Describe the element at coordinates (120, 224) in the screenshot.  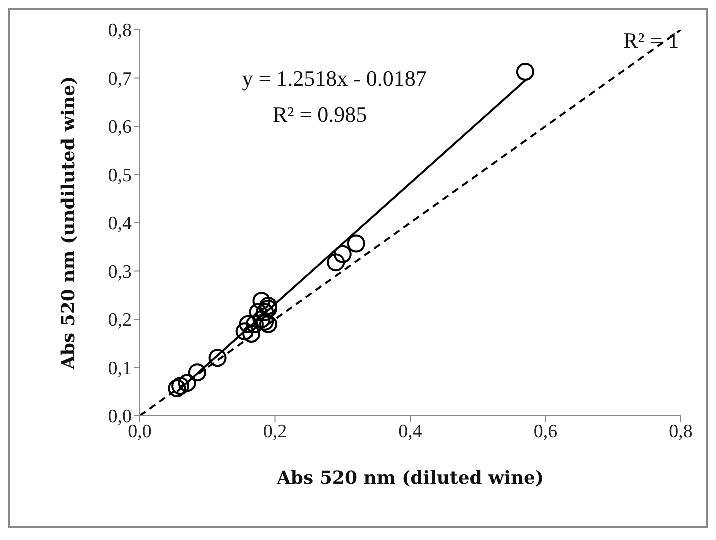
I see `y-tick-label: 0,4` at that location.